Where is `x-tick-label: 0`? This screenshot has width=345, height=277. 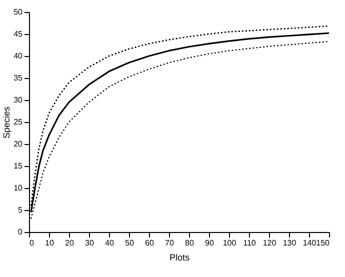
x-tick-label: 0 is located at coordinates (32, 243).